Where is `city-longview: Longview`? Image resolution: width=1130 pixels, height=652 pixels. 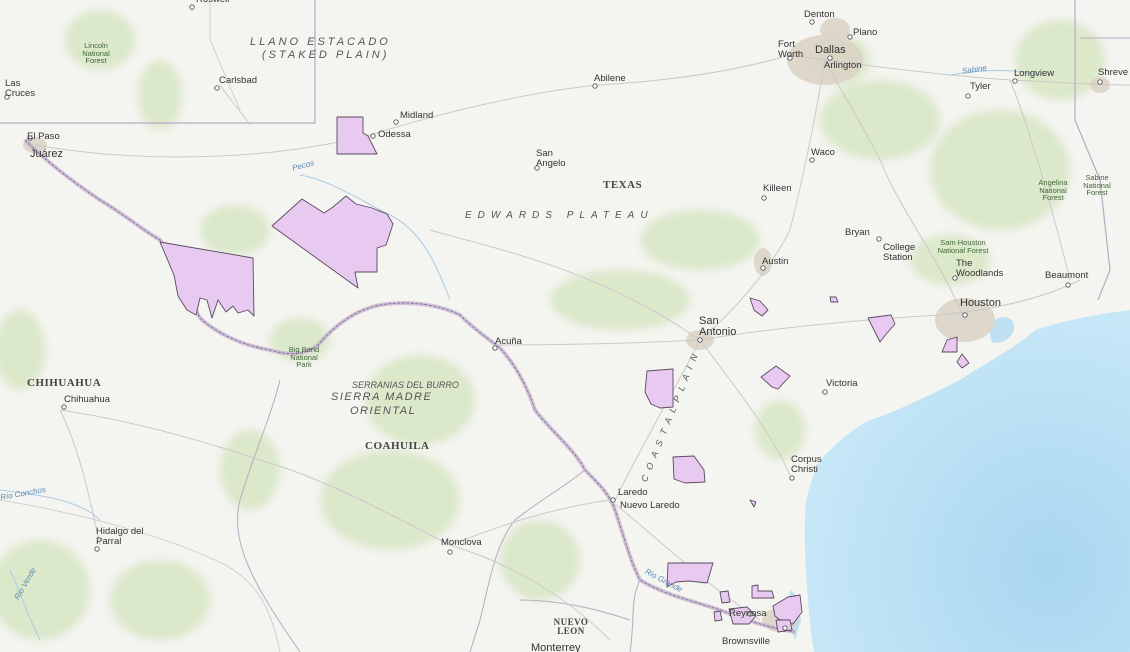 city-longview: Longview is located at coordinates (1034, 73).